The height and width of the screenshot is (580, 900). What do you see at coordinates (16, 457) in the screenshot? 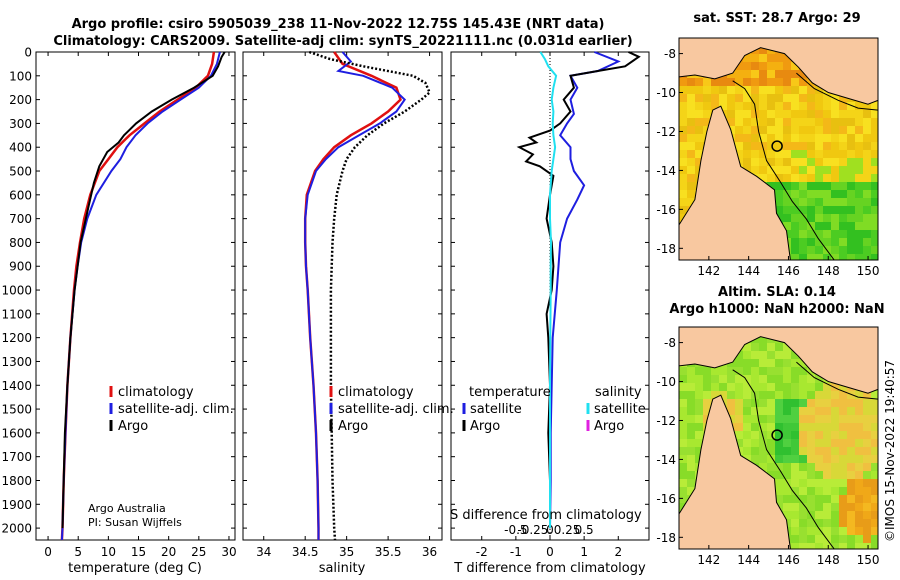
I see `y-tick-label: 1700` at bounding box center [16, 457].